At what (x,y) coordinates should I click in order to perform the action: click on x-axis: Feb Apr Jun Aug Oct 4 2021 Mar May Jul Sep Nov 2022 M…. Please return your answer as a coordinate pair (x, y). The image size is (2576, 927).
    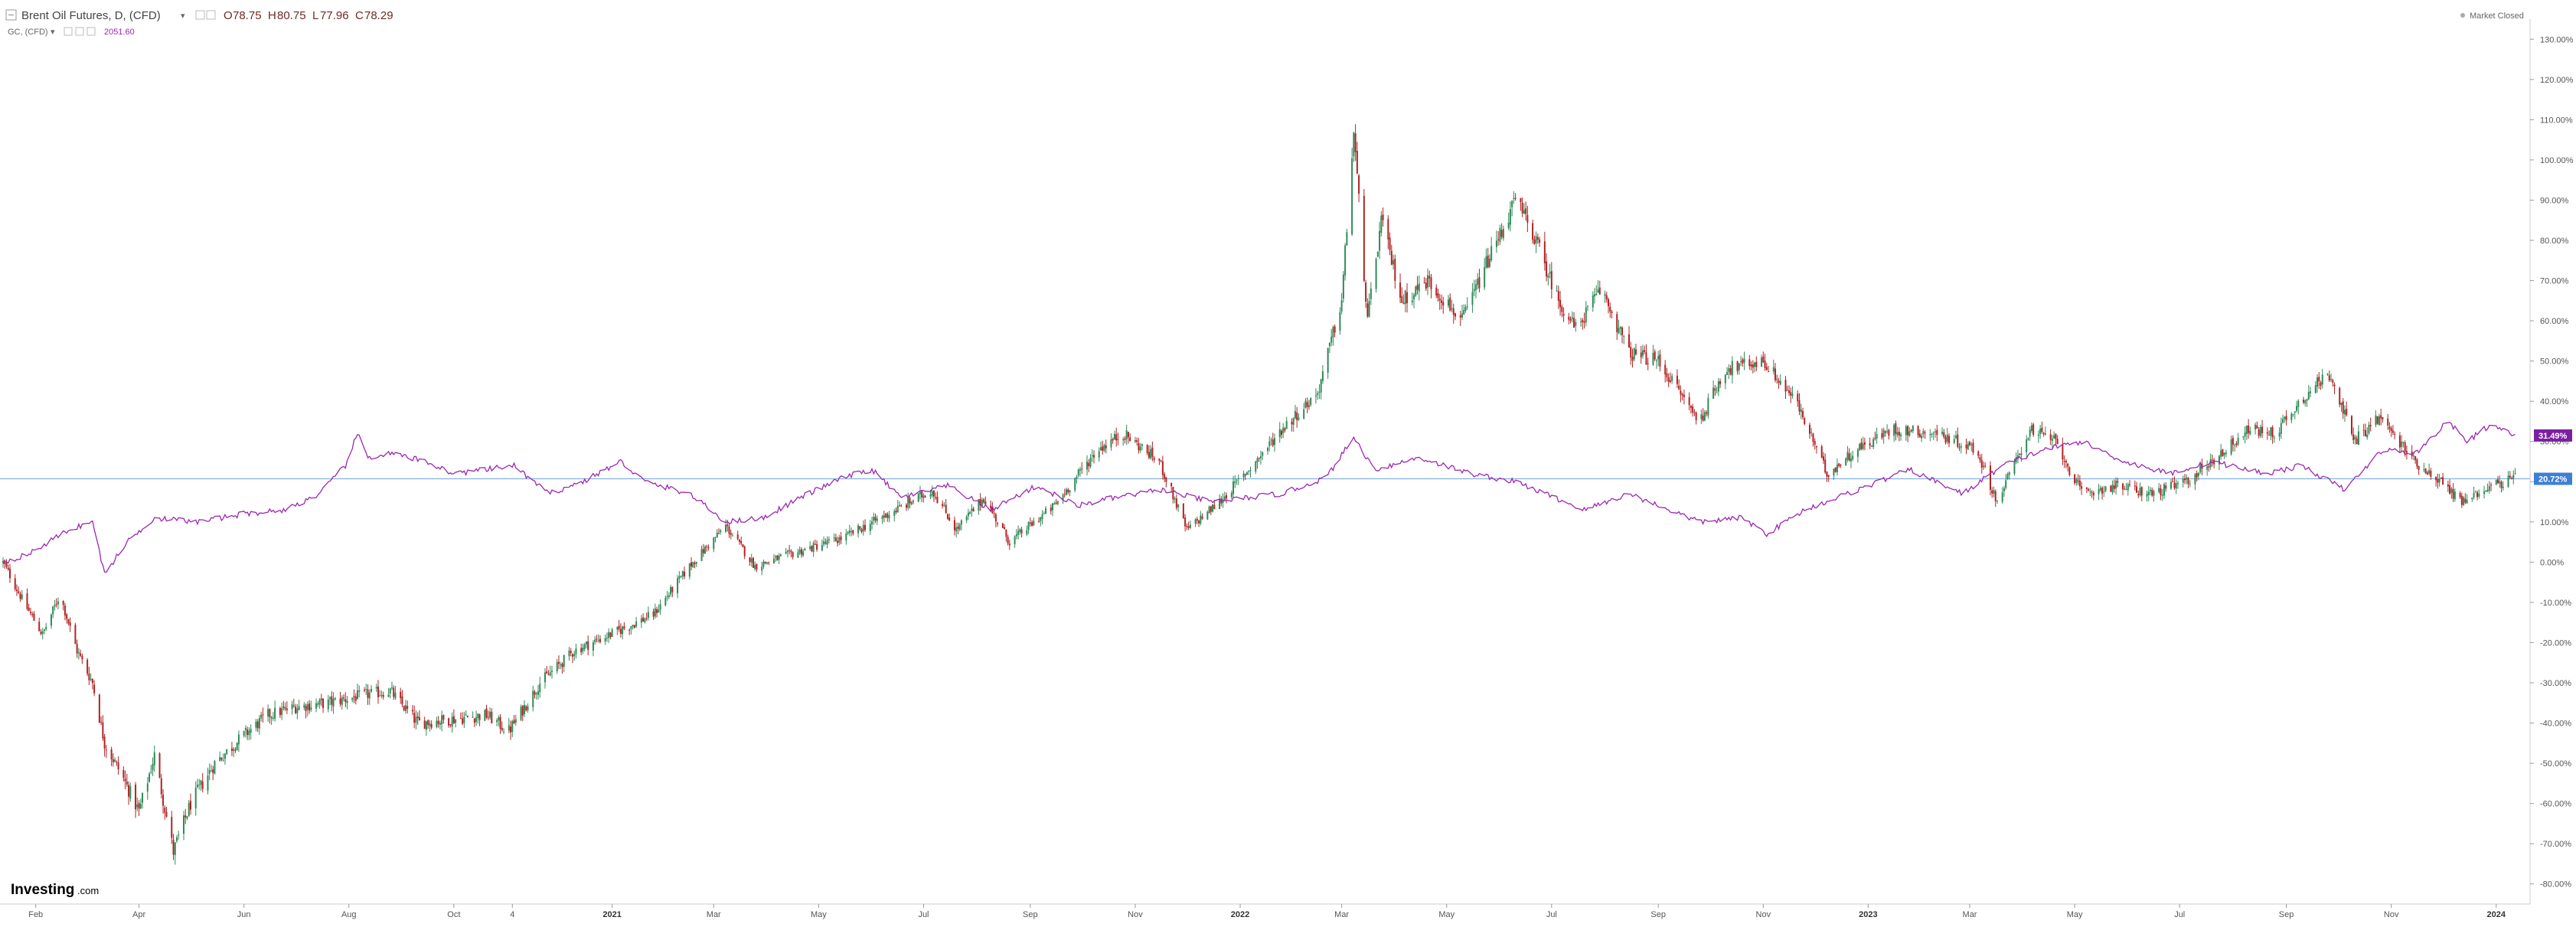
    Looking at the image, I should click on (1267, 911).